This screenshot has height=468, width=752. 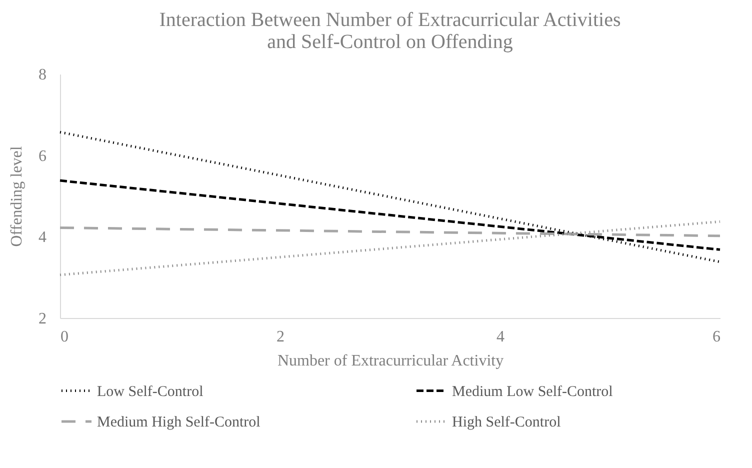 I want to click on legend-label: High Self-Control, so click(x=506, y=422).